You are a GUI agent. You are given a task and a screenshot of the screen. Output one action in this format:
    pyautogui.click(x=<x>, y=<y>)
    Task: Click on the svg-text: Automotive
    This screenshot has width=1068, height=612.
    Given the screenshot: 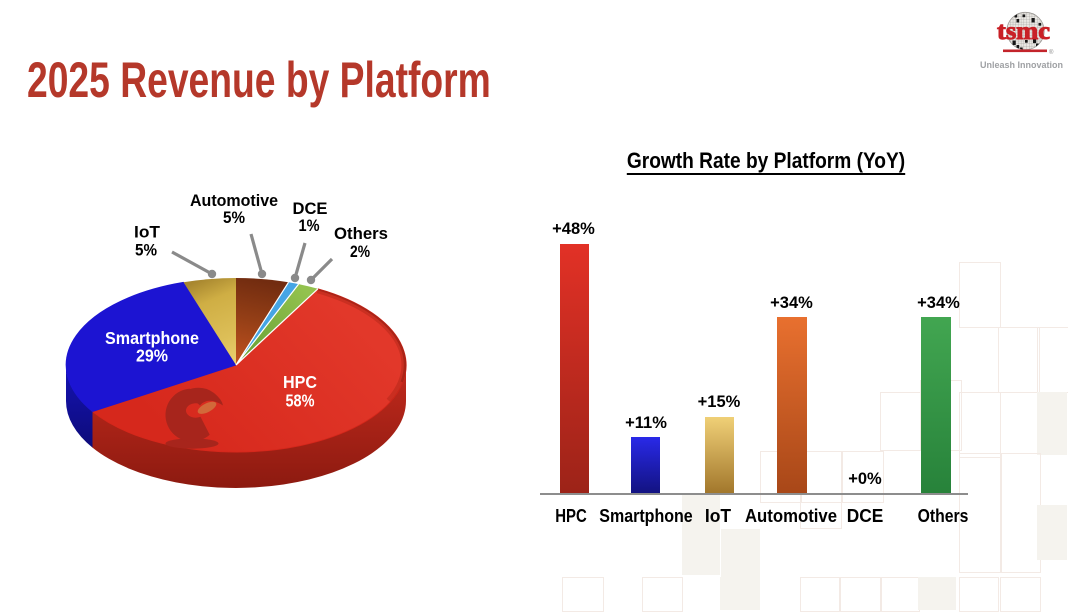 What is the action you would take?
    pyautogui.click(x=234, y=200)
    